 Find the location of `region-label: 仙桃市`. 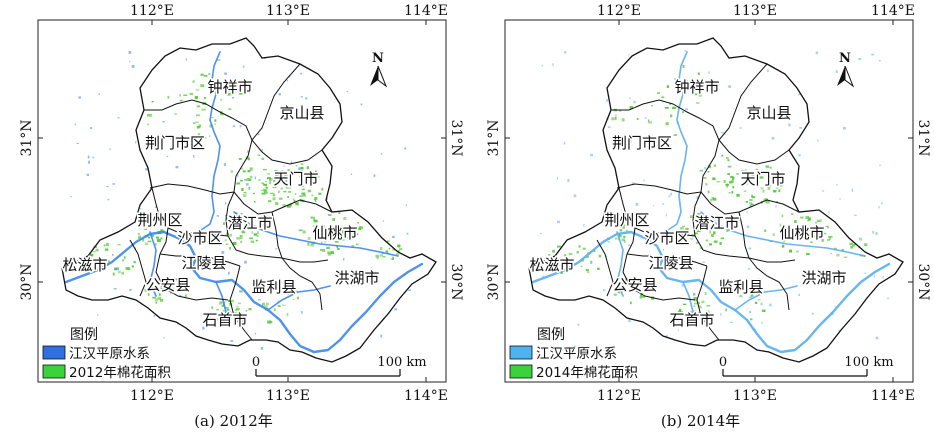

region-label: 仙桃市 is located at coordinates (801, 233).